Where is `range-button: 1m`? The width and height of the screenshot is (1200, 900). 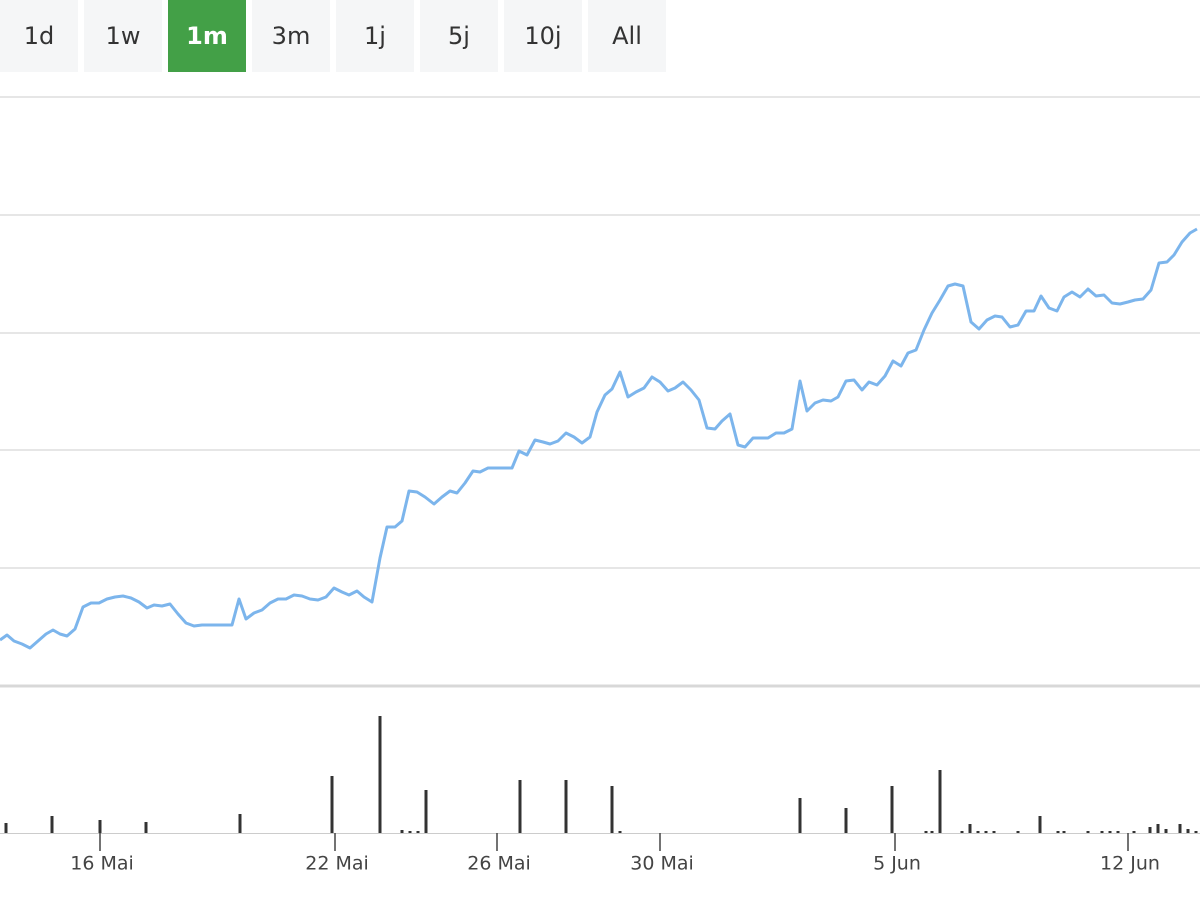
range-button: 1m is located at coordinates (207, 36).